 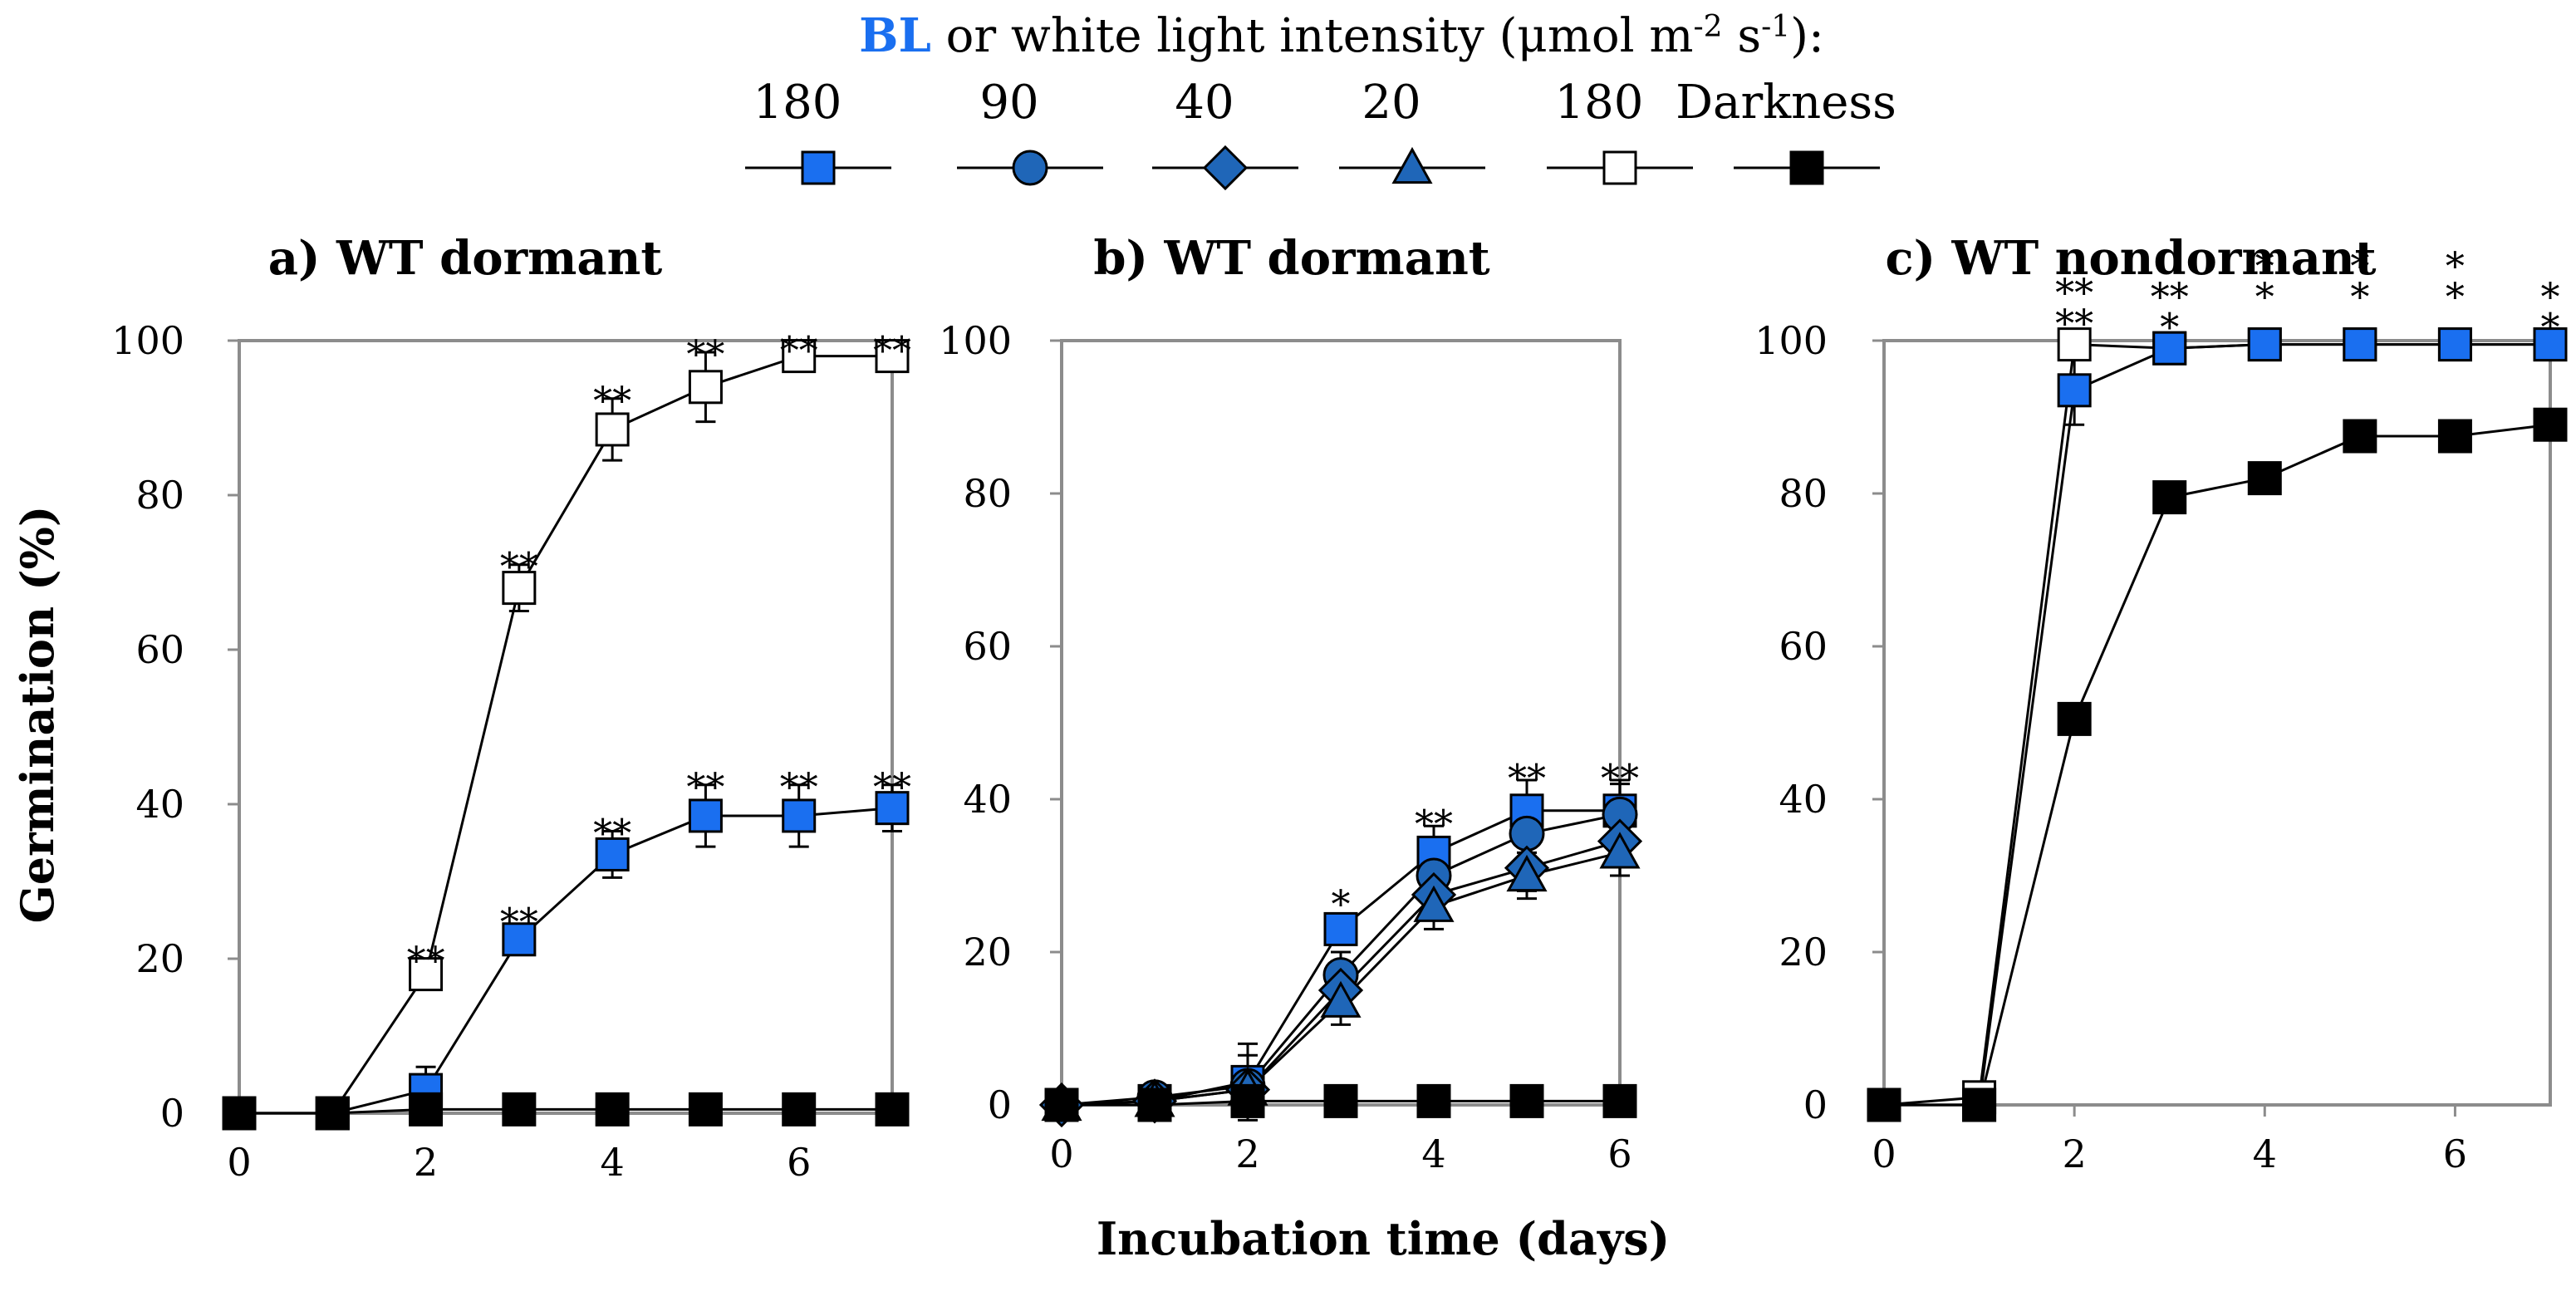 What do you see at coordinates (797, 103) in the screenshot?
I see `legend-label-0: 180` at bounding box center [797, 103].